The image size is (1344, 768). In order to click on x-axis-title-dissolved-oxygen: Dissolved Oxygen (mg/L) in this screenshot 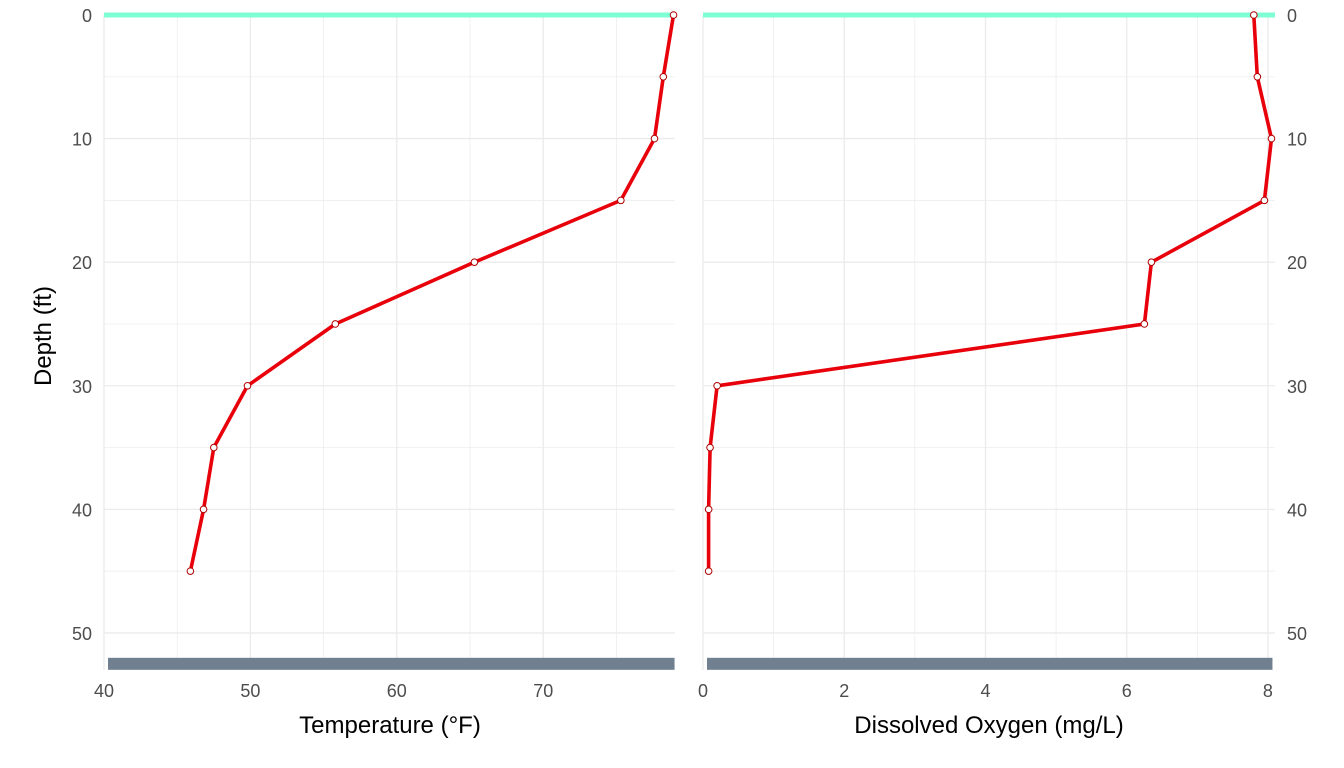, I will do `click(988, 725)`.